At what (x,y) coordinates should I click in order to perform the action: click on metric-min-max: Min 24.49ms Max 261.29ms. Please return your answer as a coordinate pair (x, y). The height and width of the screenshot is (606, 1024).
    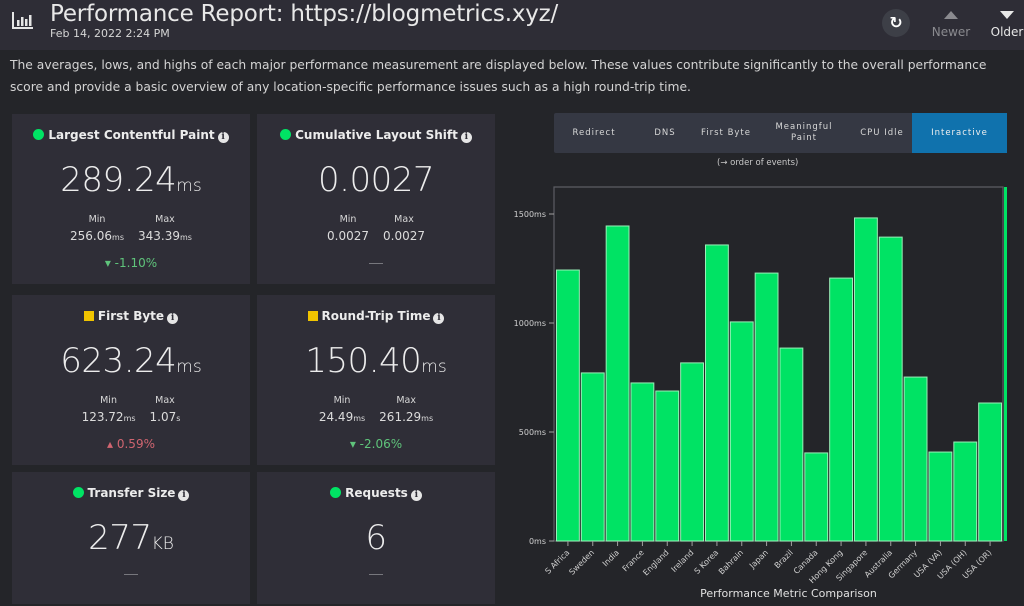
    Looking at the image, I should click on (376, 409).